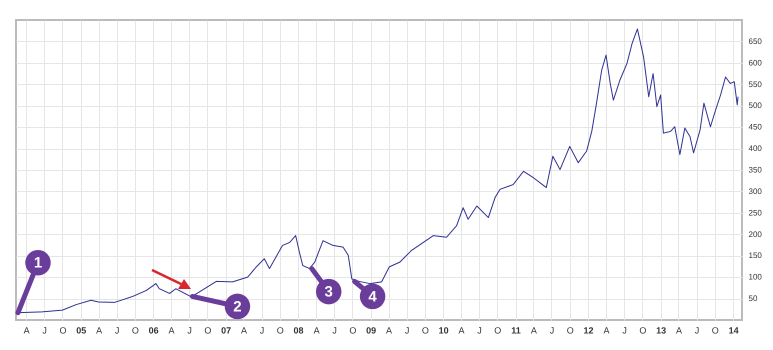  I want to click on y-tick-label: 250, so click(755, 213).